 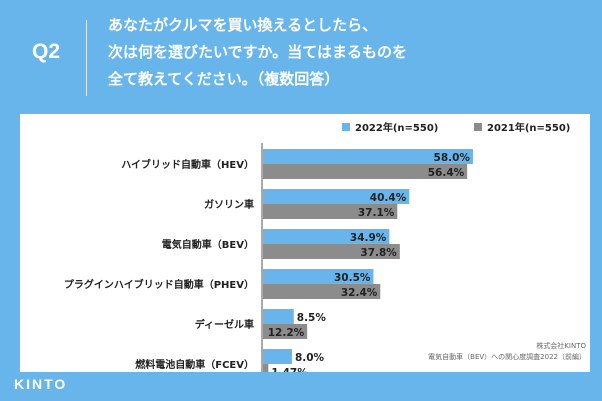 I want to click on category-label: ガソリン車, so click(x=229, y=204).